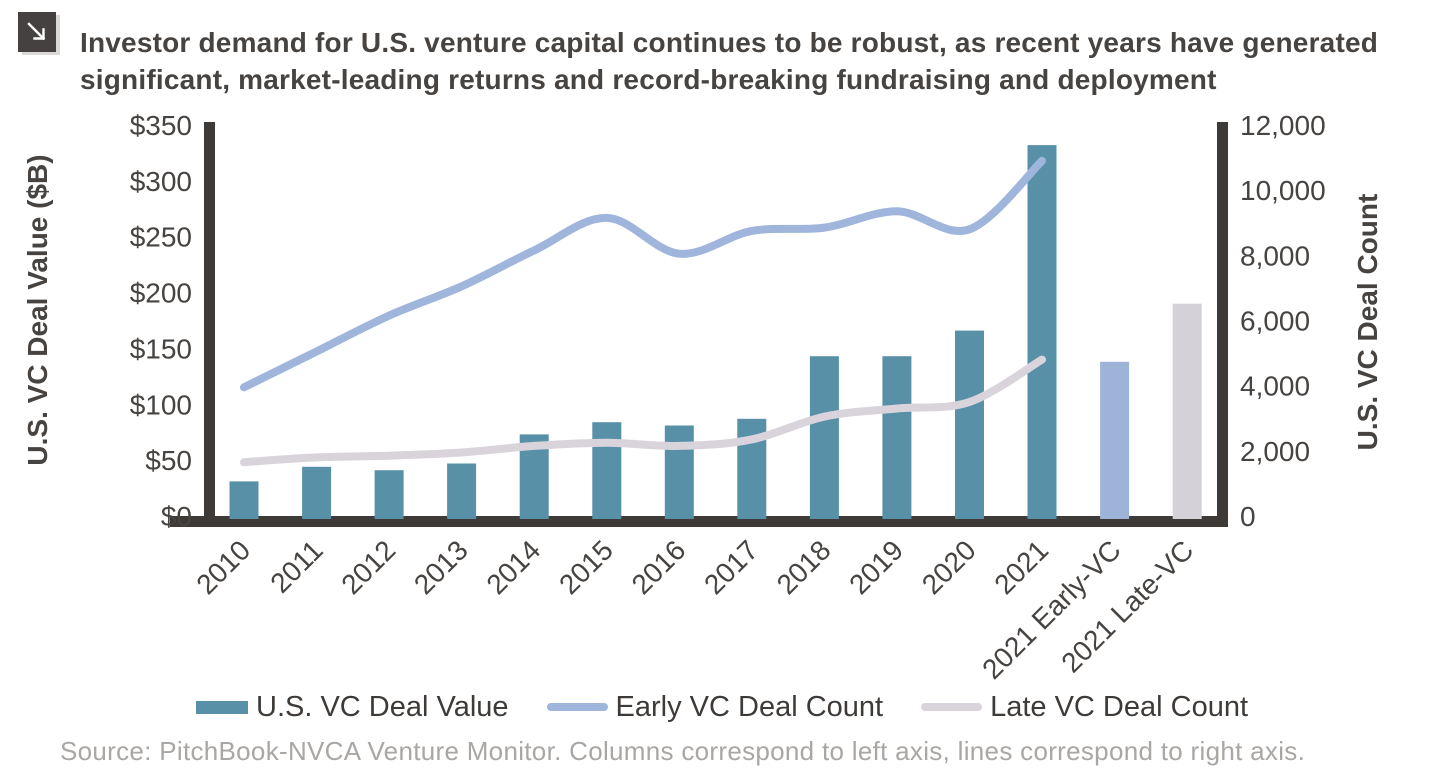  What do you see at coordinates (679, 472) in the screenshot?
I see `bar-2016` at bounding box center [679, 472].